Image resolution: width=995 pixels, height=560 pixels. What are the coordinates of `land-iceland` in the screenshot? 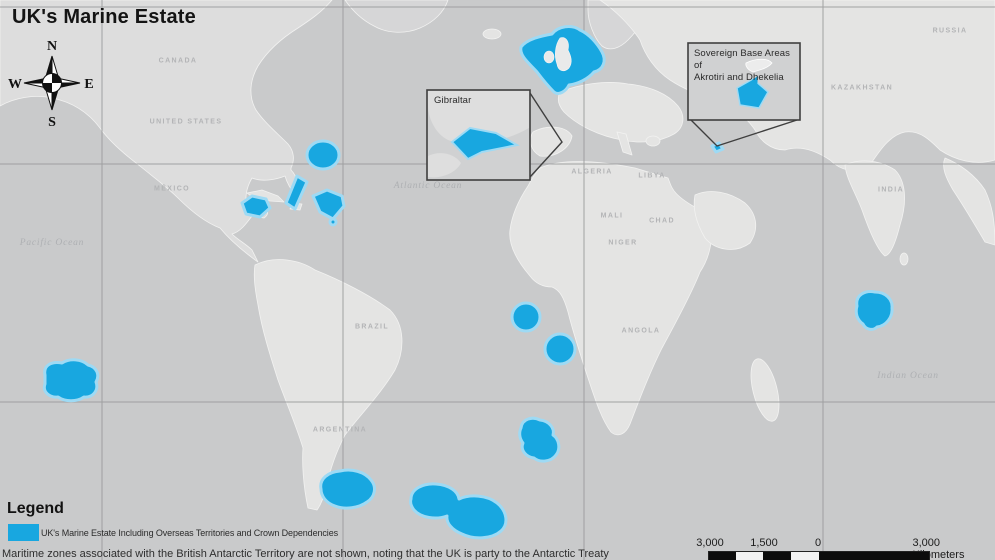 It's located at (492, 34).